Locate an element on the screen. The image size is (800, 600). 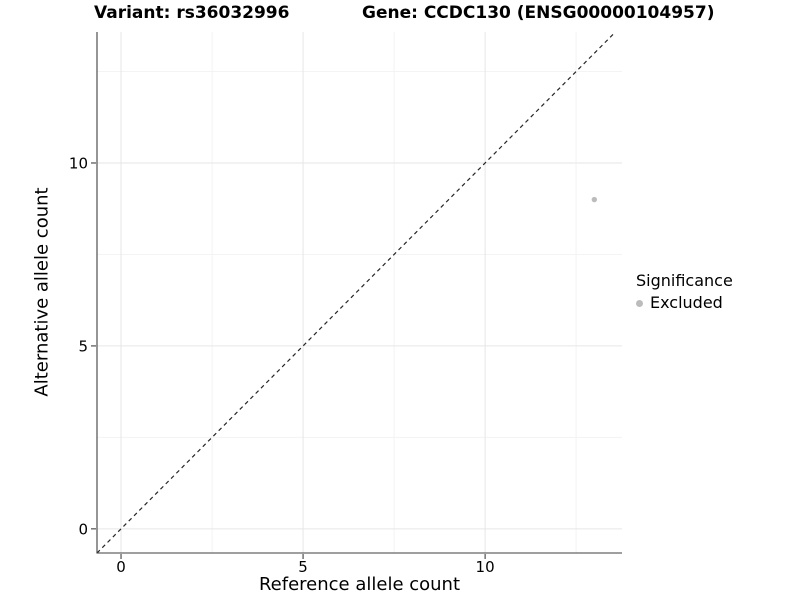
legend-item-label: Excluded is located at coordinates (686, 302).